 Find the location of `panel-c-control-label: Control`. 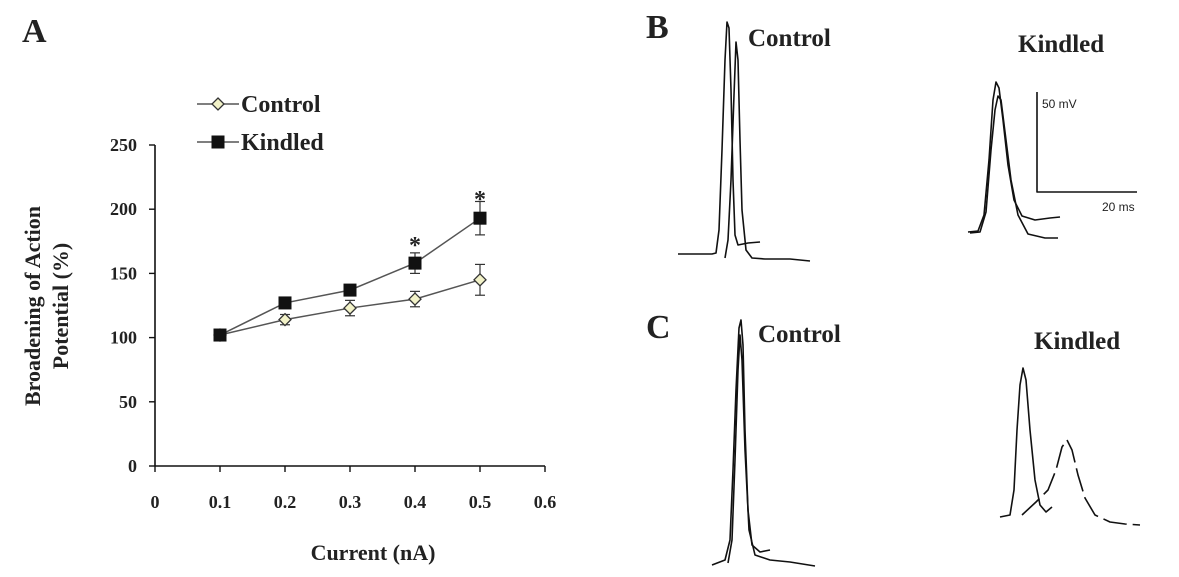

panel-c-control-label: Control is located at coordinates (799, 334).